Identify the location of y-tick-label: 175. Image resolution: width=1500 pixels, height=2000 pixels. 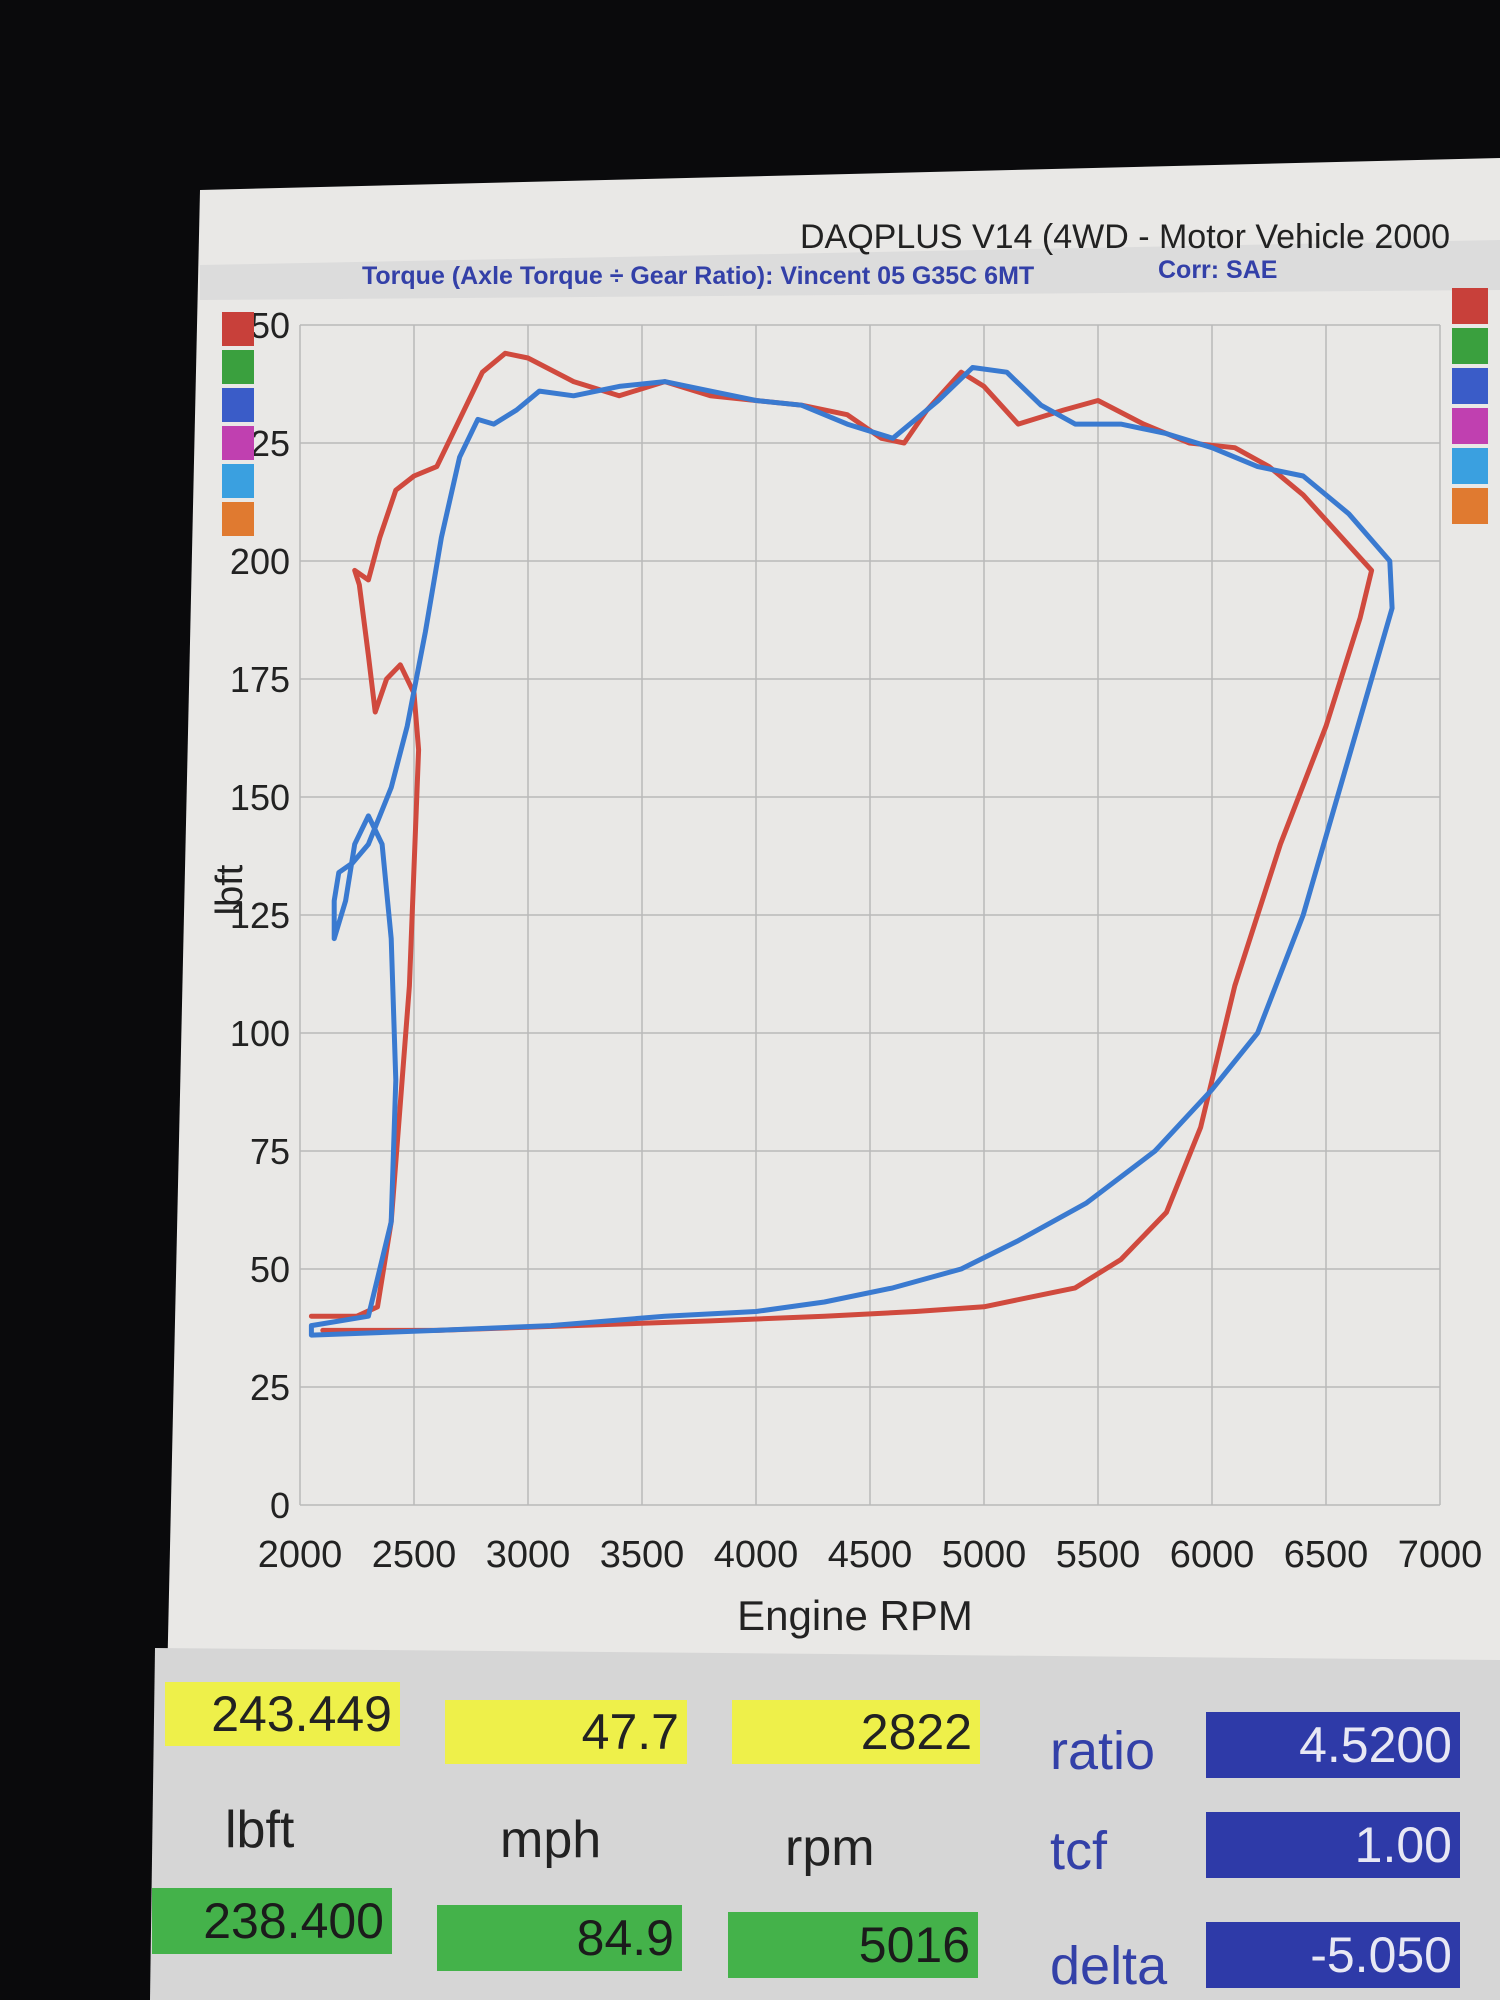
(260, 679).